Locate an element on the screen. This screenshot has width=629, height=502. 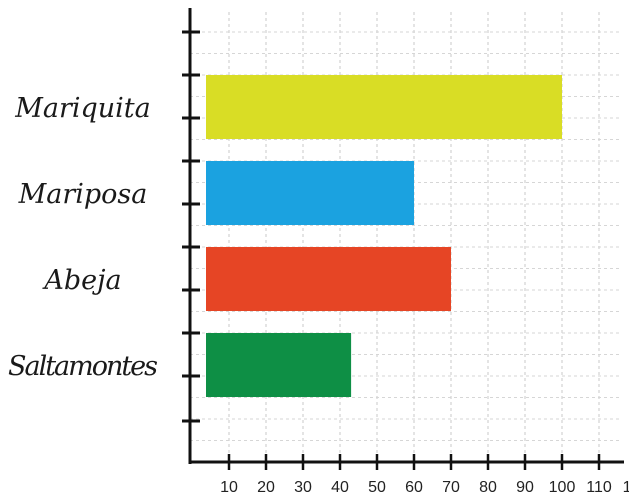
bar-mariquita is located at coordinates (384, 107).